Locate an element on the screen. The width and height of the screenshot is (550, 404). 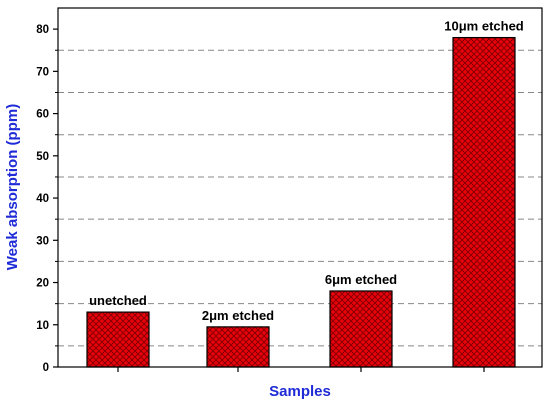
data-label-0: unetched is located at coordinates (118, 300).